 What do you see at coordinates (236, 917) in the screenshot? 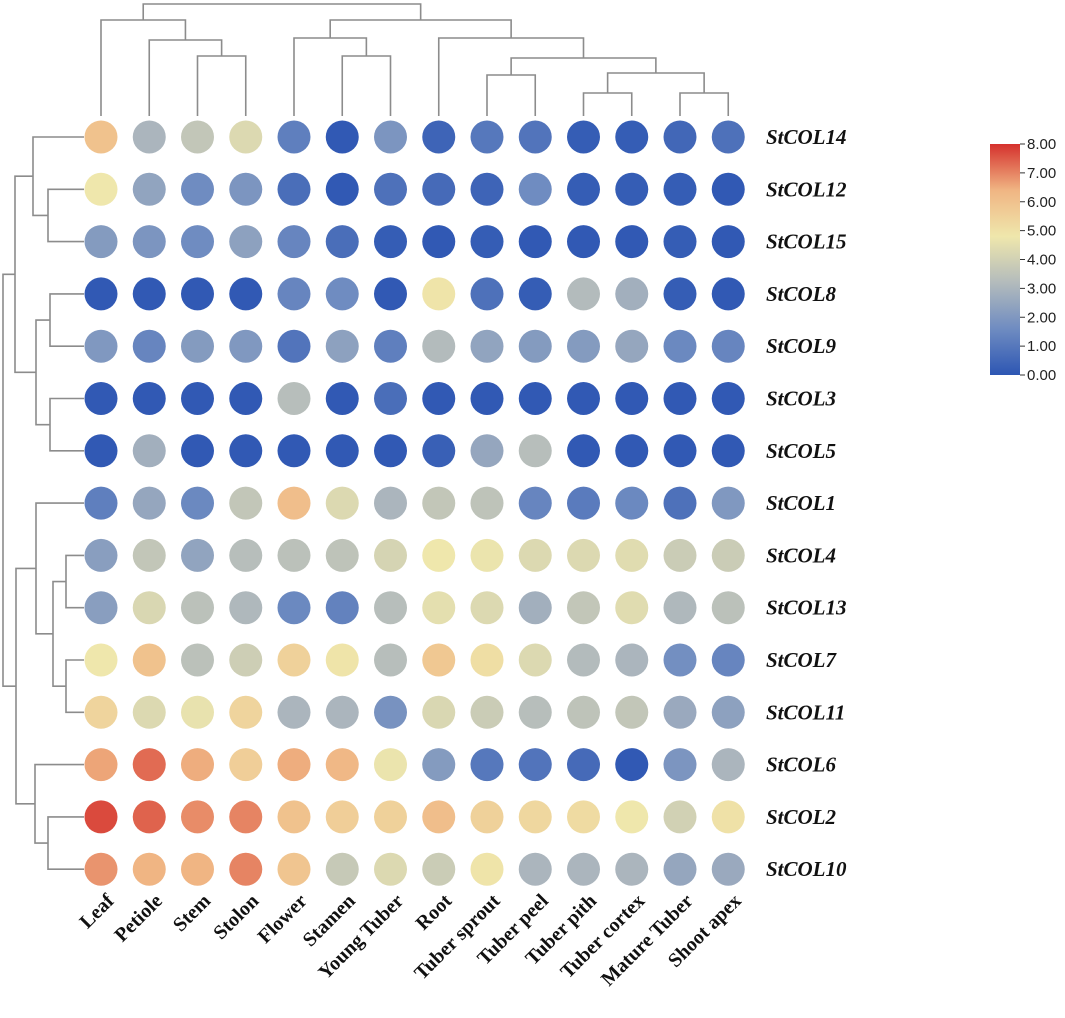
I see `column-label: Stolon` at bounding box center [236, 917].